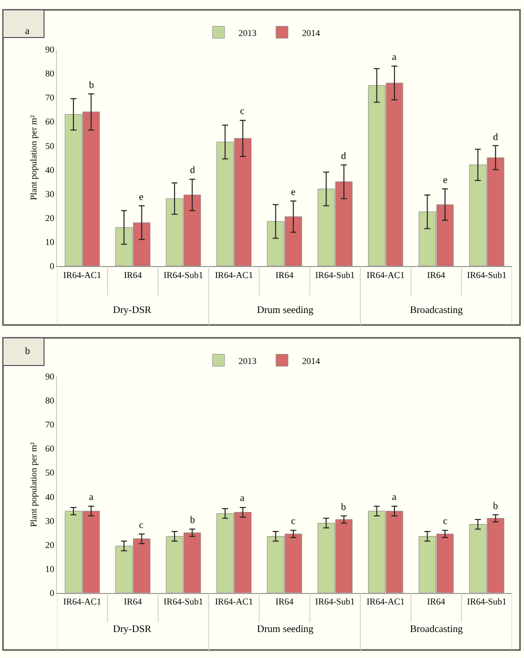 This screenshot has width=524, height=658. What do you see at coordinates (27, 31) in the screenshot?
I see `chart-title: a` at bounding box center [27, 31].